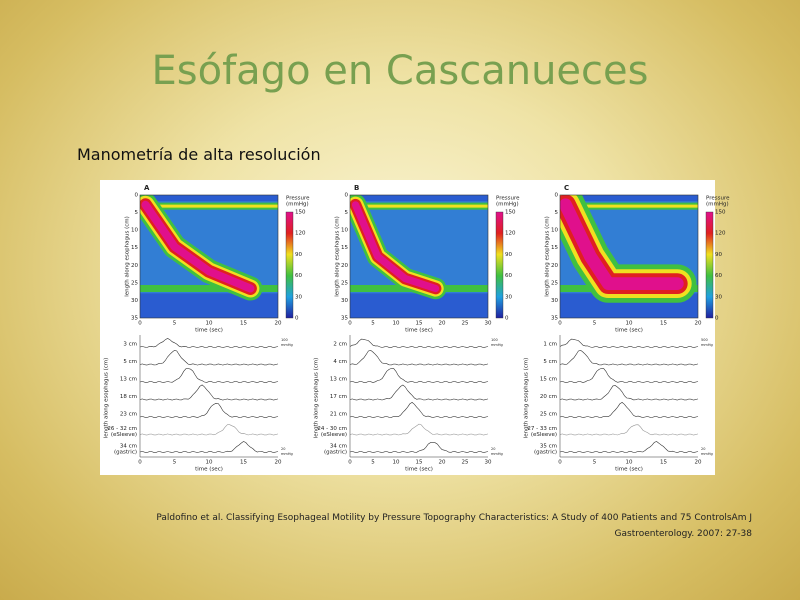 Image resolution: width=800 pixels, height=600 pixels. What do you see at coordinates (548, 447) in the screenshot?
I see `channel-label: 35 cm` at bounding box center [548, 447].